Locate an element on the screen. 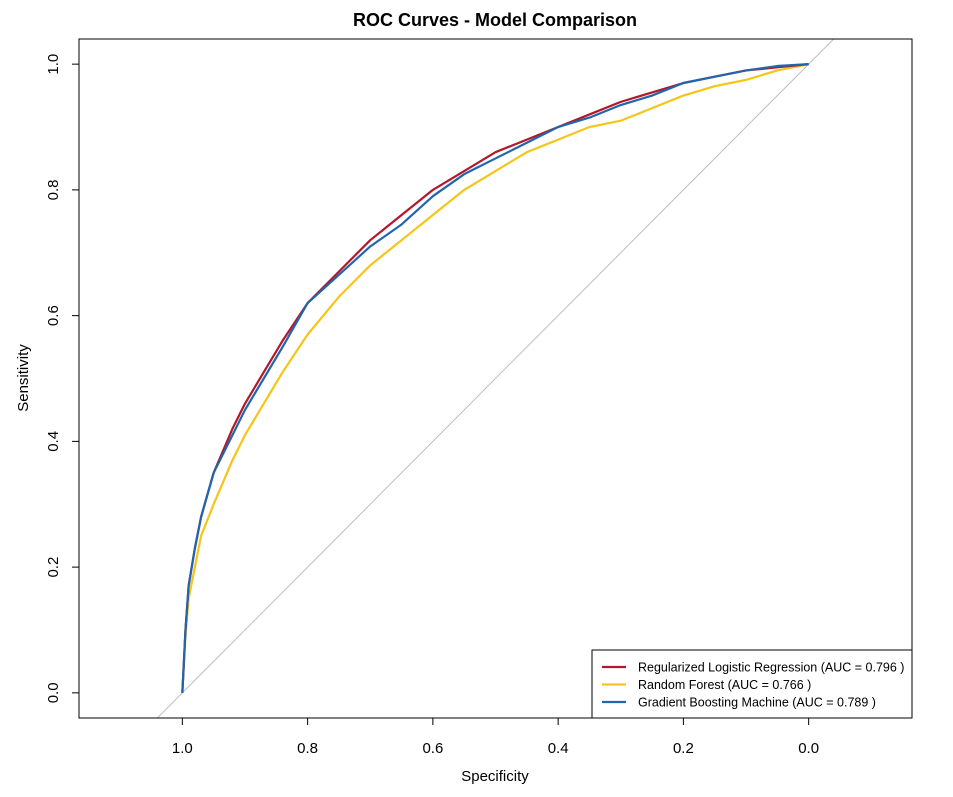 Image resolution: width=953 pixels, height=797 pixels. x-tick-label: 0.6 is located at coordinates (432, 748).